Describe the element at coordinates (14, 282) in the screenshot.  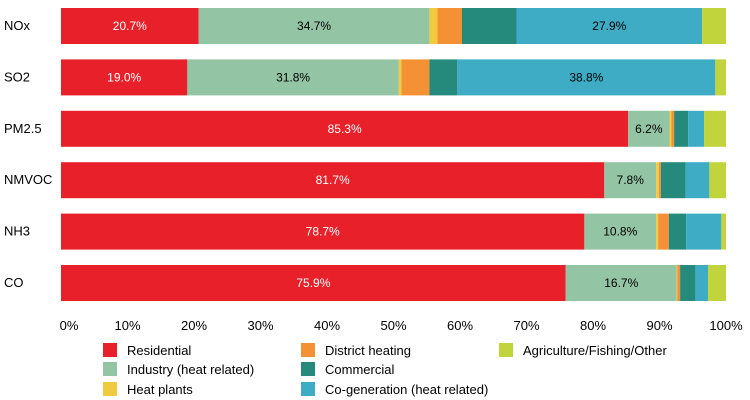
I see `category-label: CO` at that location.